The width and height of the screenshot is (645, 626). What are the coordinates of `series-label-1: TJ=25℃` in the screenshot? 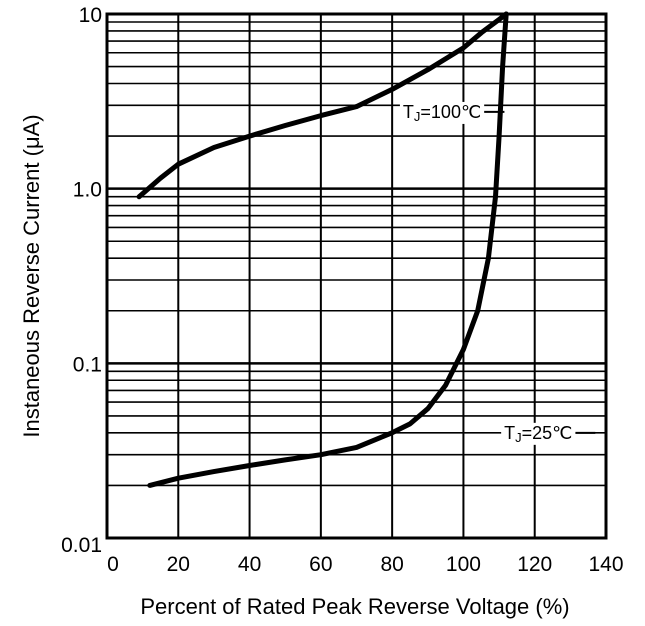 It's located at (538, 434).